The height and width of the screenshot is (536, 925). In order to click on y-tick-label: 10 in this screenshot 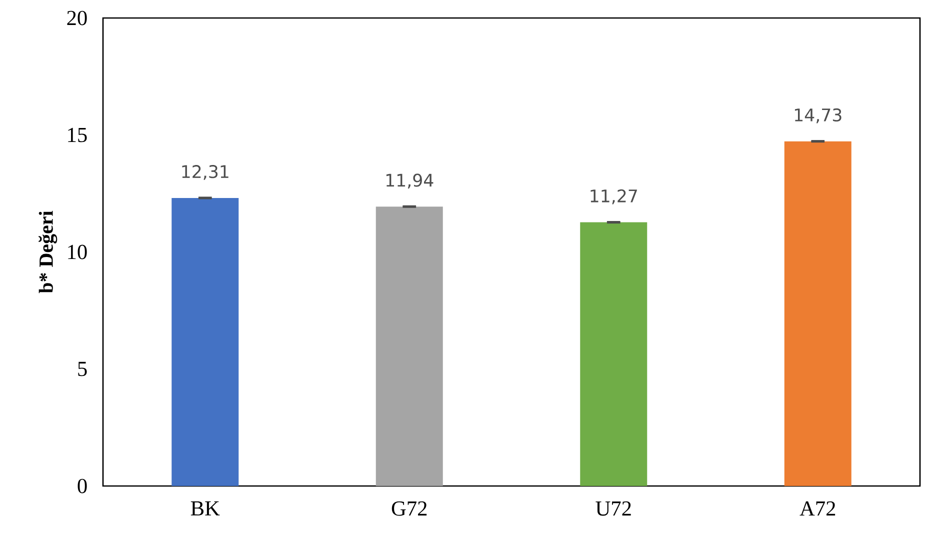, I will do `click(77, 252)`.